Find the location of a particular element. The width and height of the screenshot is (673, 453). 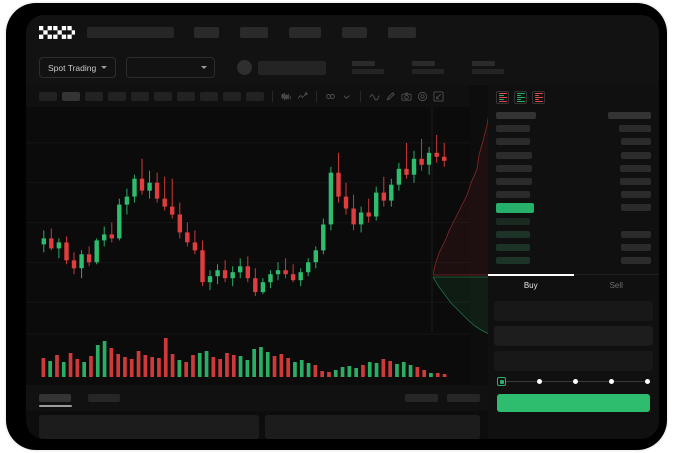

chart-toolbar is located at coordinates (248, 96).